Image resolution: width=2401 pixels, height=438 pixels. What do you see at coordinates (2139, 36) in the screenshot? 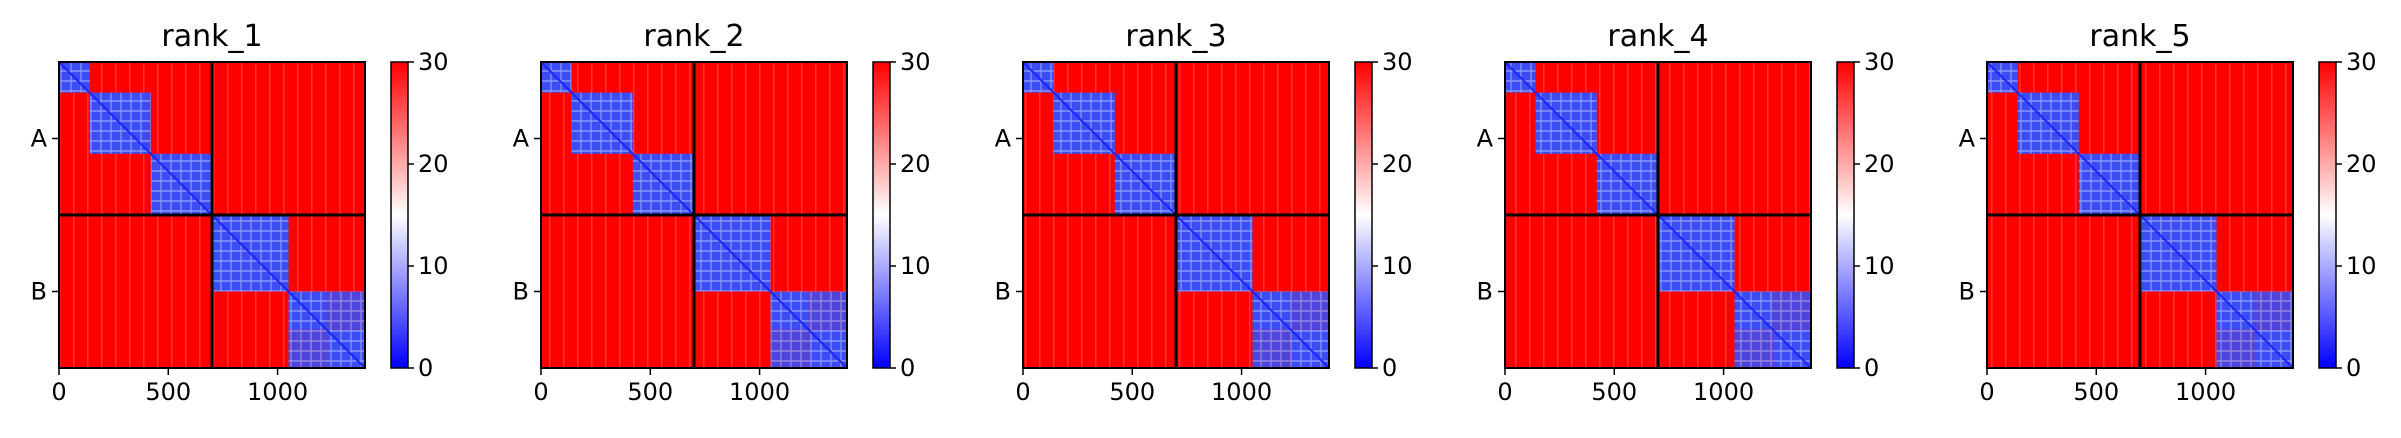
I see `panel-title: rank_5` at bounding box center [2139, 36].